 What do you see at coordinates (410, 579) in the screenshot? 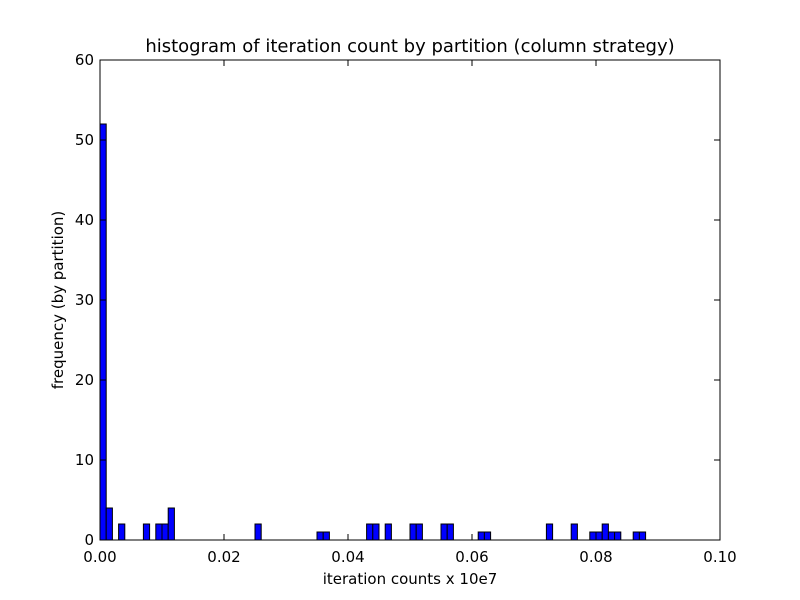
I see `x-axis-label: iteration counts x 10e7` at bounding box center [410, 579].